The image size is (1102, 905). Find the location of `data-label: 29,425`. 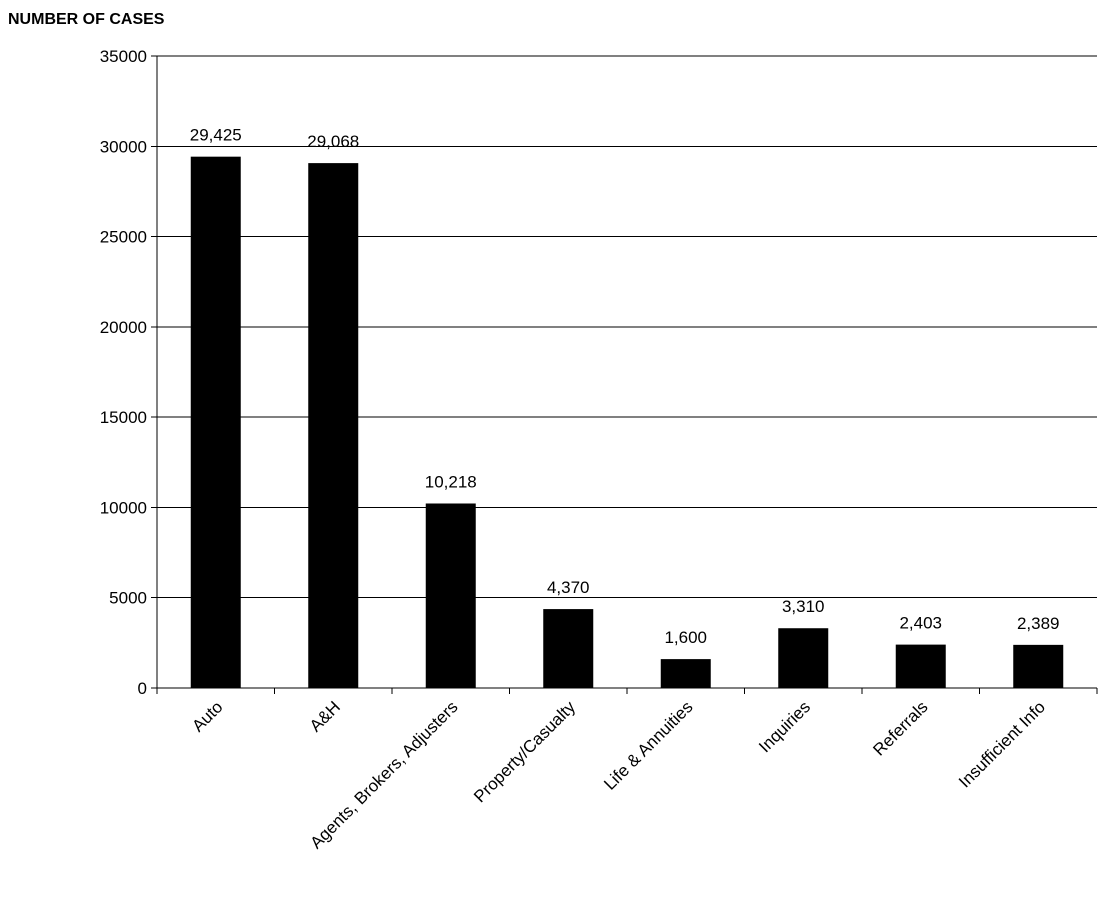

data-label: 29,425 is located at coordinates (216, 135).